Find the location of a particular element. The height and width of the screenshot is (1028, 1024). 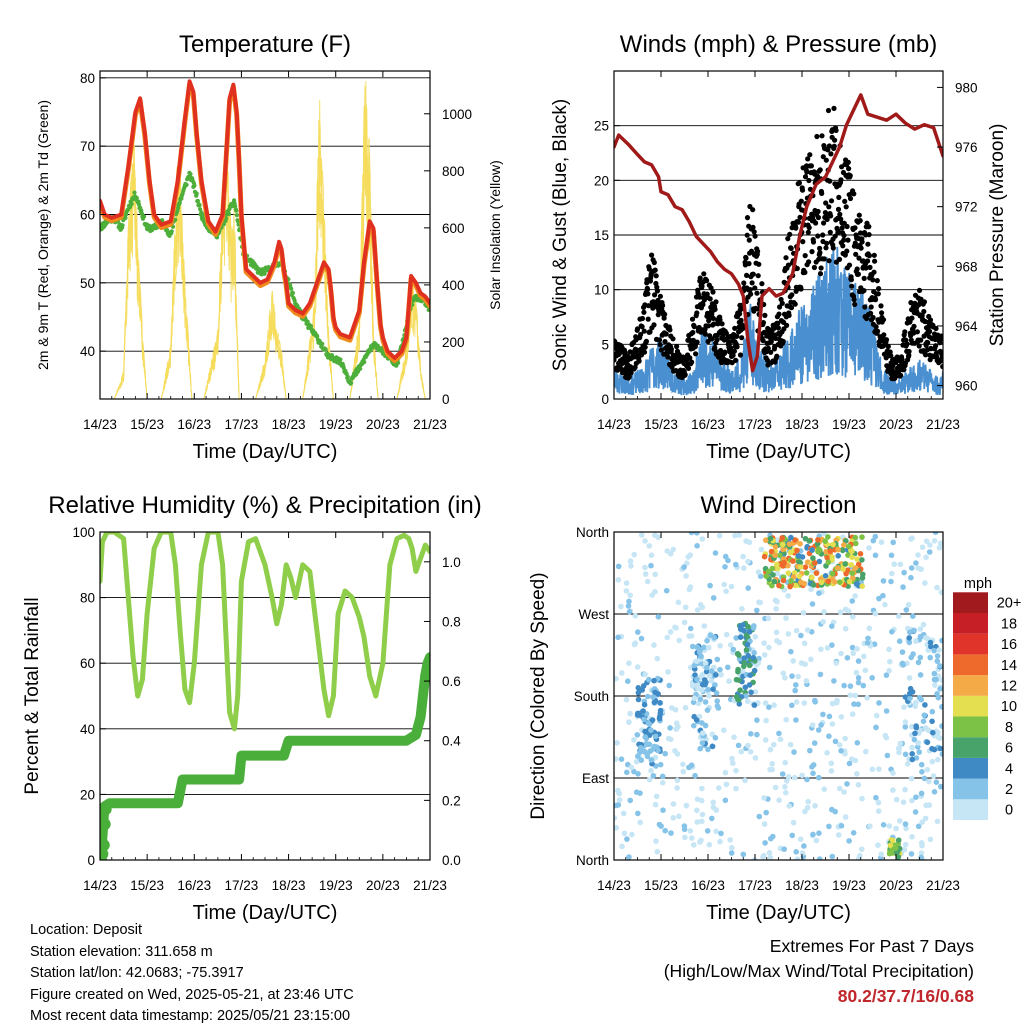

data-layer is located at coordinates (265, 239).